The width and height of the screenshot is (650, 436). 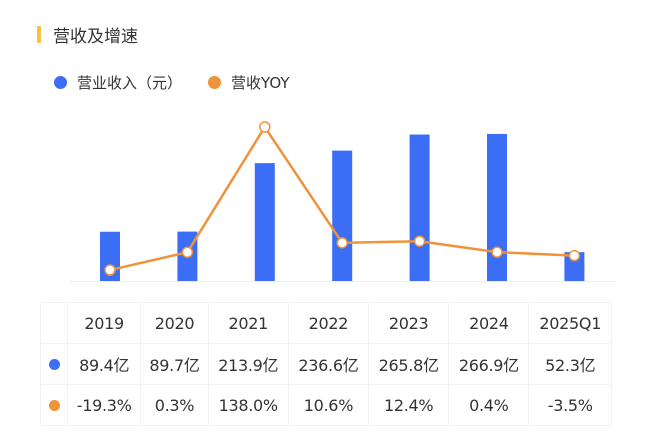 What do you see at coordinates (497, 252) in the screenshot?
I see `yoy-point-2024` at bounding box center [497, 252].